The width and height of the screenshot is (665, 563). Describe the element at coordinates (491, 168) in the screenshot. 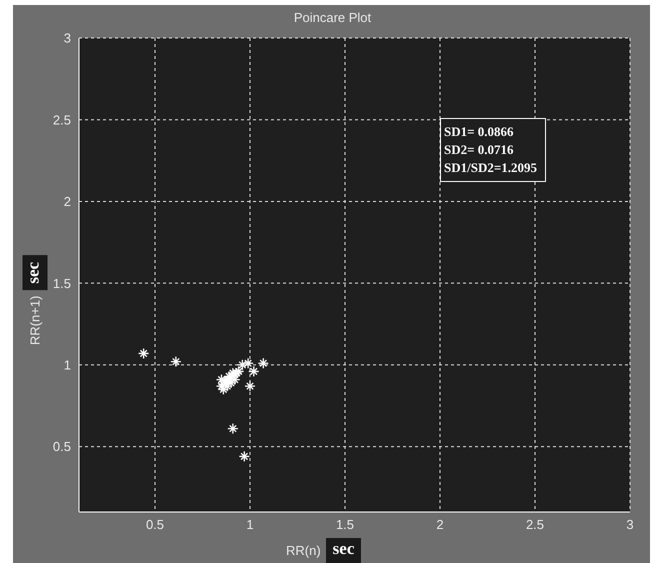

I see `annotation: SD1/SD2=1.2095` at that location.